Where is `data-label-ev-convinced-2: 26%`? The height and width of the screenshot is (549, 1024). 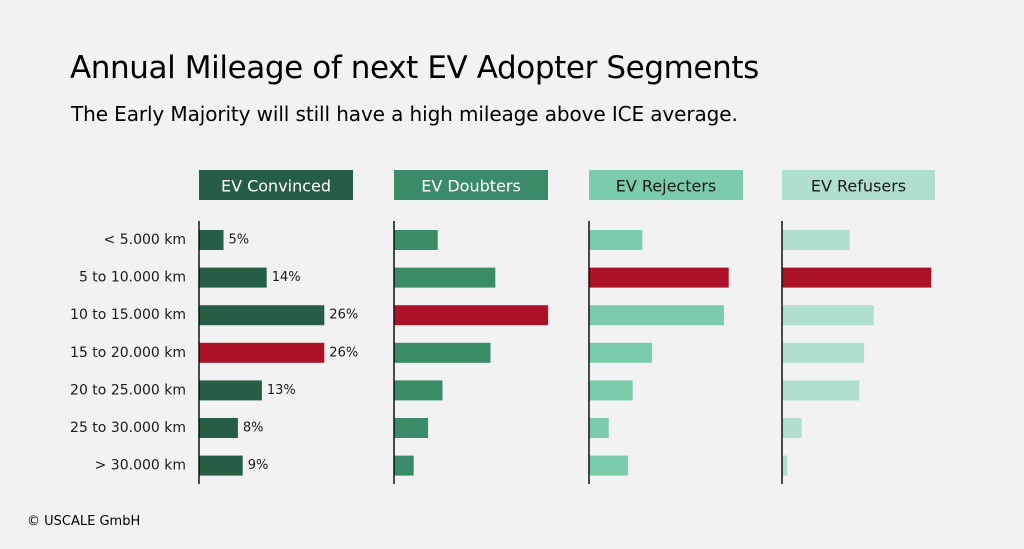 data-label-ev-convinced-2: 26% is located at coordinates (343, 315).